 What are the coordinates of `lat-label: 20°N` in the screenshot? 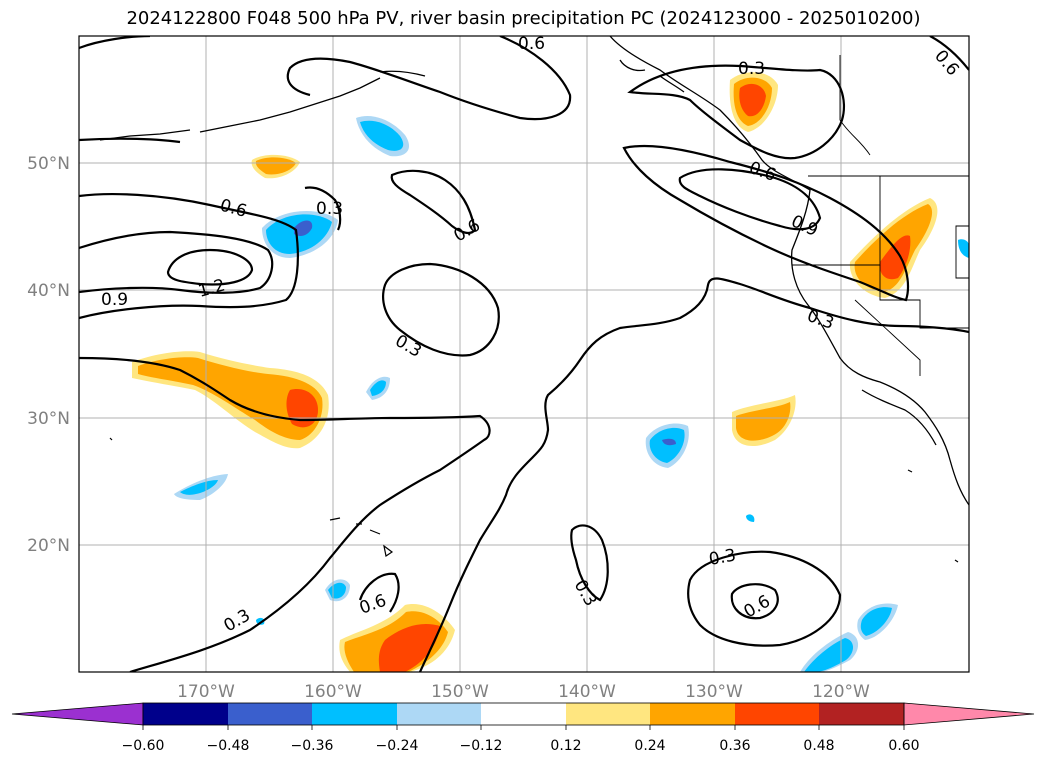 It's located at (48, 546).